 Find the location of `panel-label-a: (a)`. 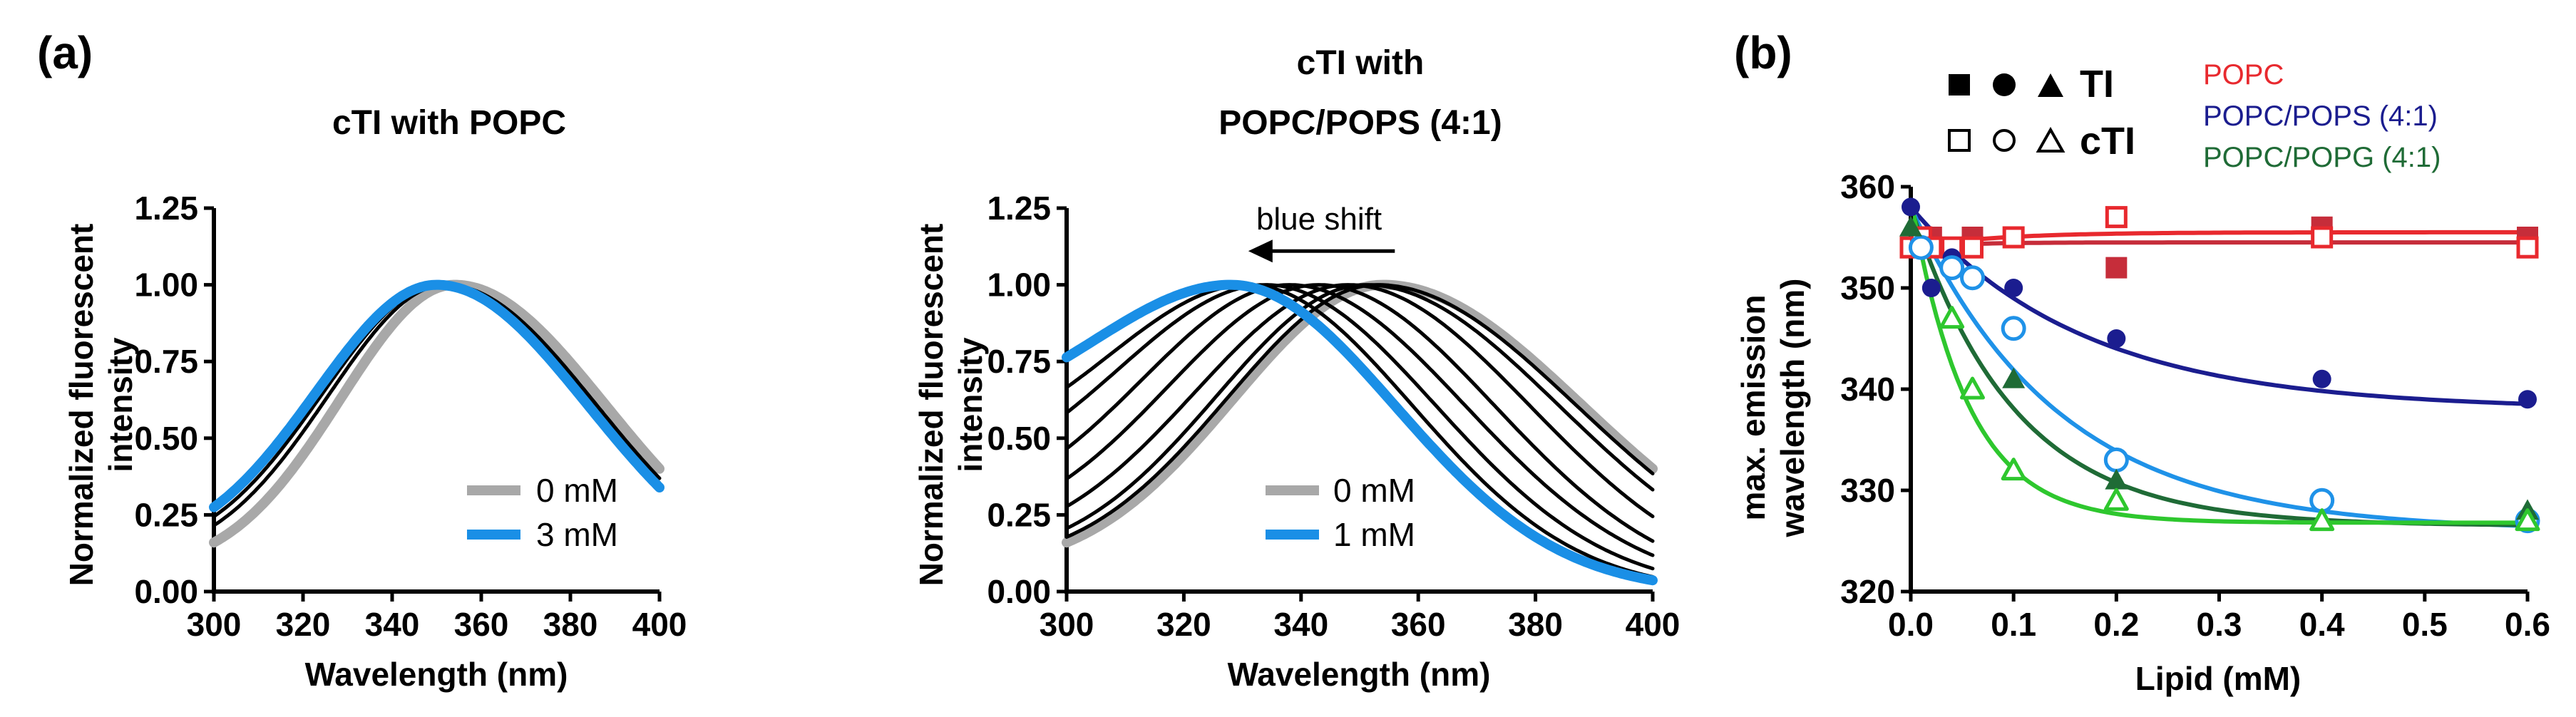

panel-label-a: (a) is located at coordinates (65, 53).